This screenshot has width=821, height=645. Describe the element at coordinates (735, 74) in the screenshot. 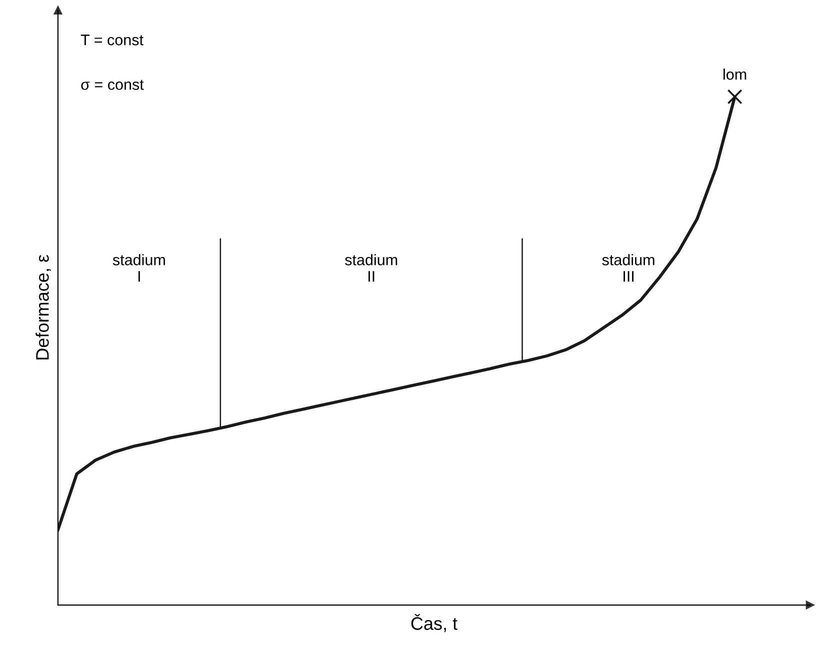

I see `annotation: lom` at that location.